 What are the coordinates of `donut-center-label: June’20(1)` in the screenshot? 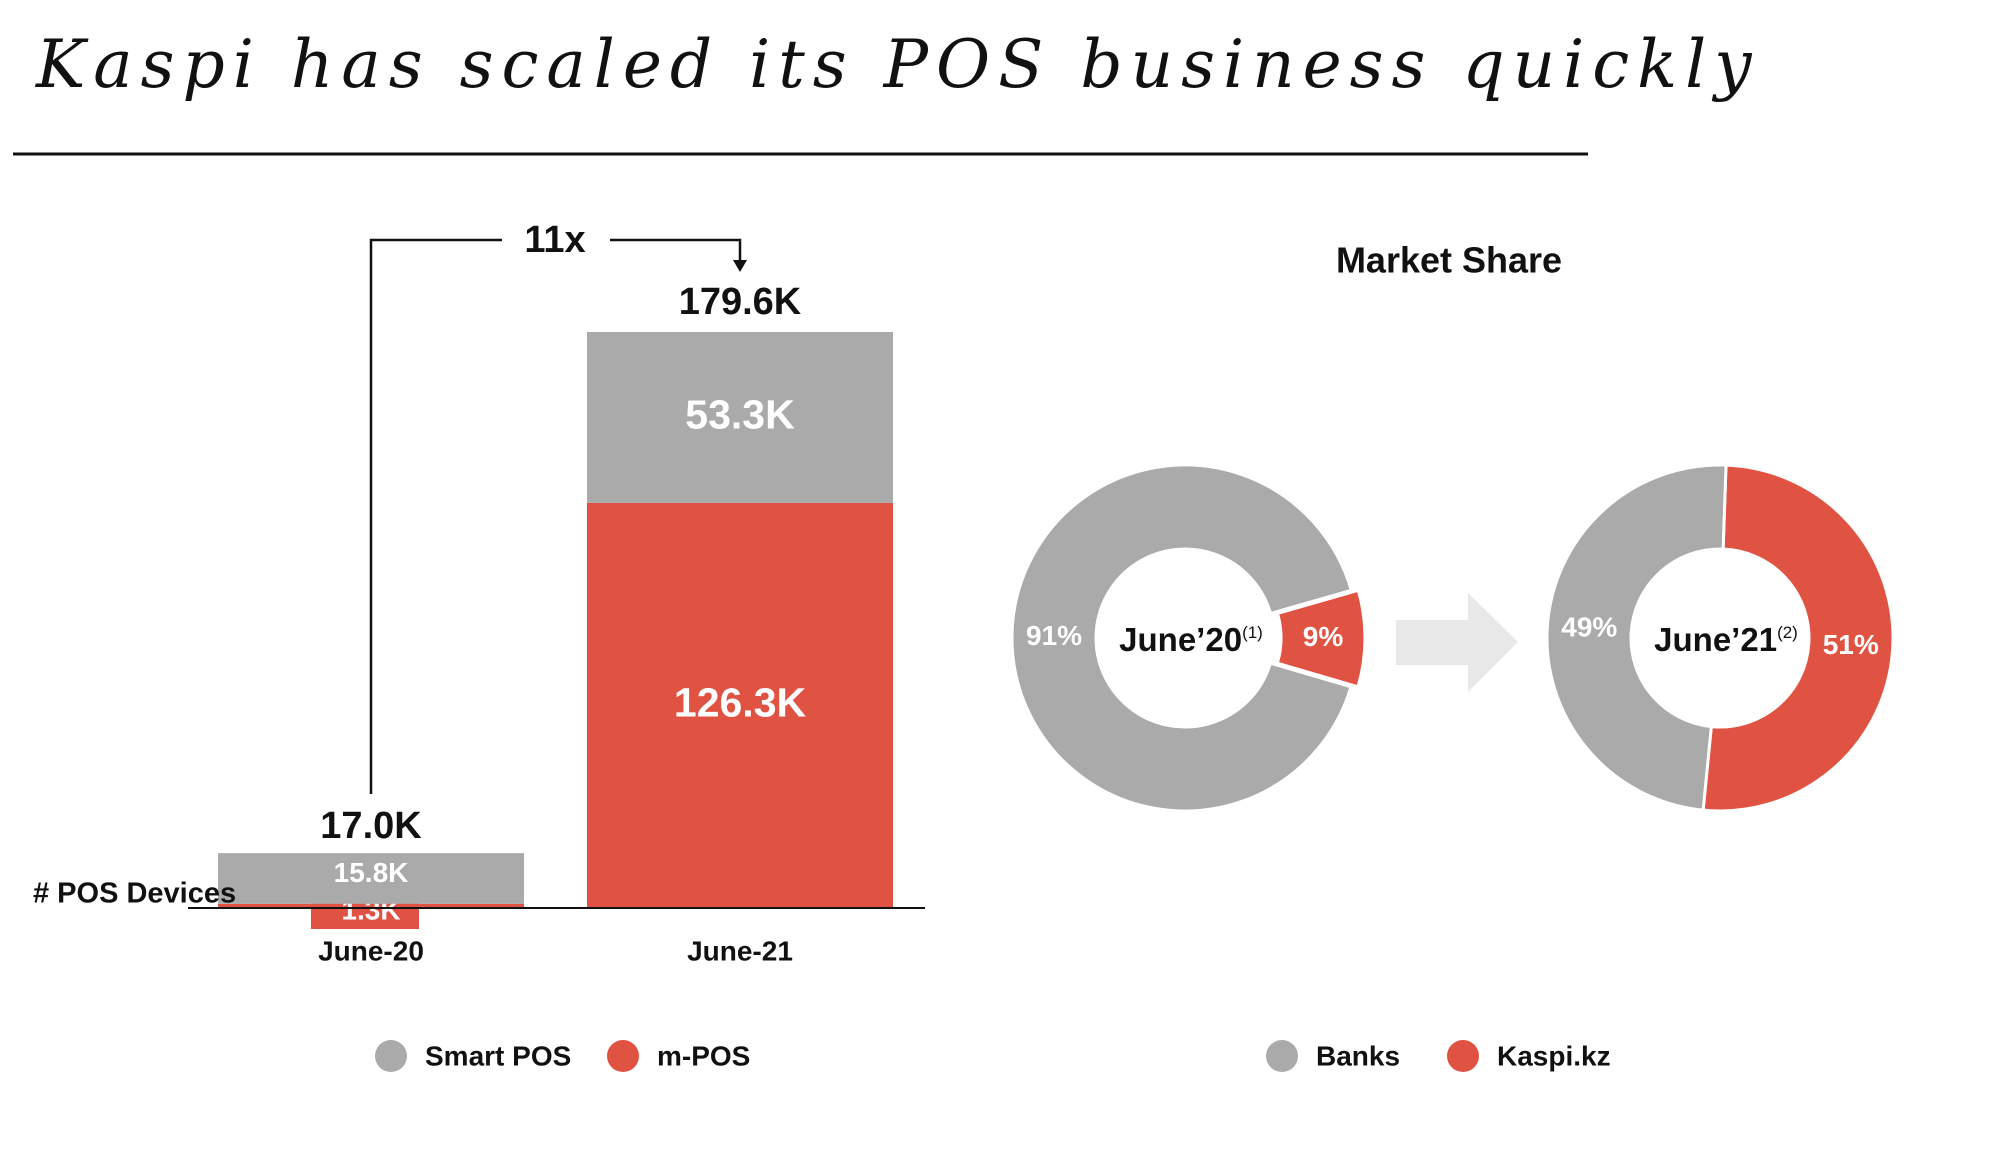 It's located at (1191, 639).